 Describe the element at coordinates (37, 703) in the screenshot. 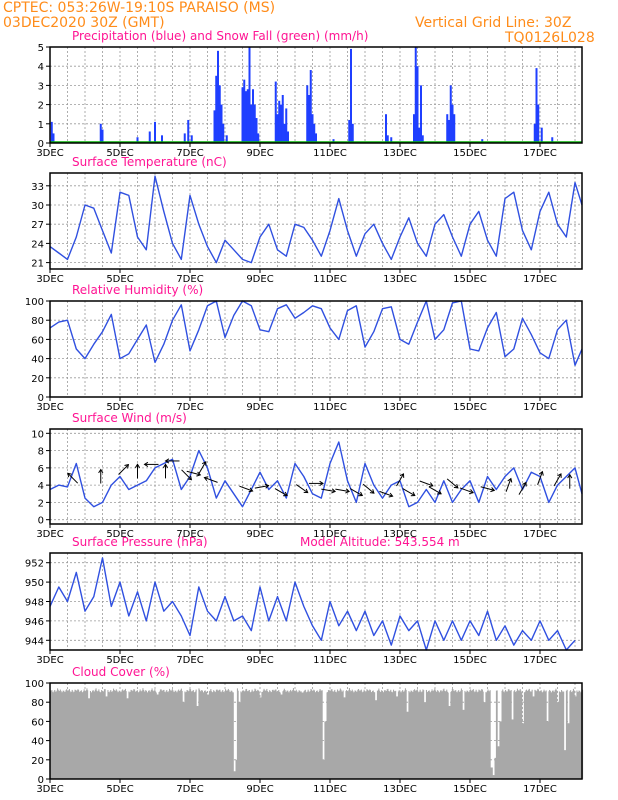

I see `y-tick-label: 80` at that location.